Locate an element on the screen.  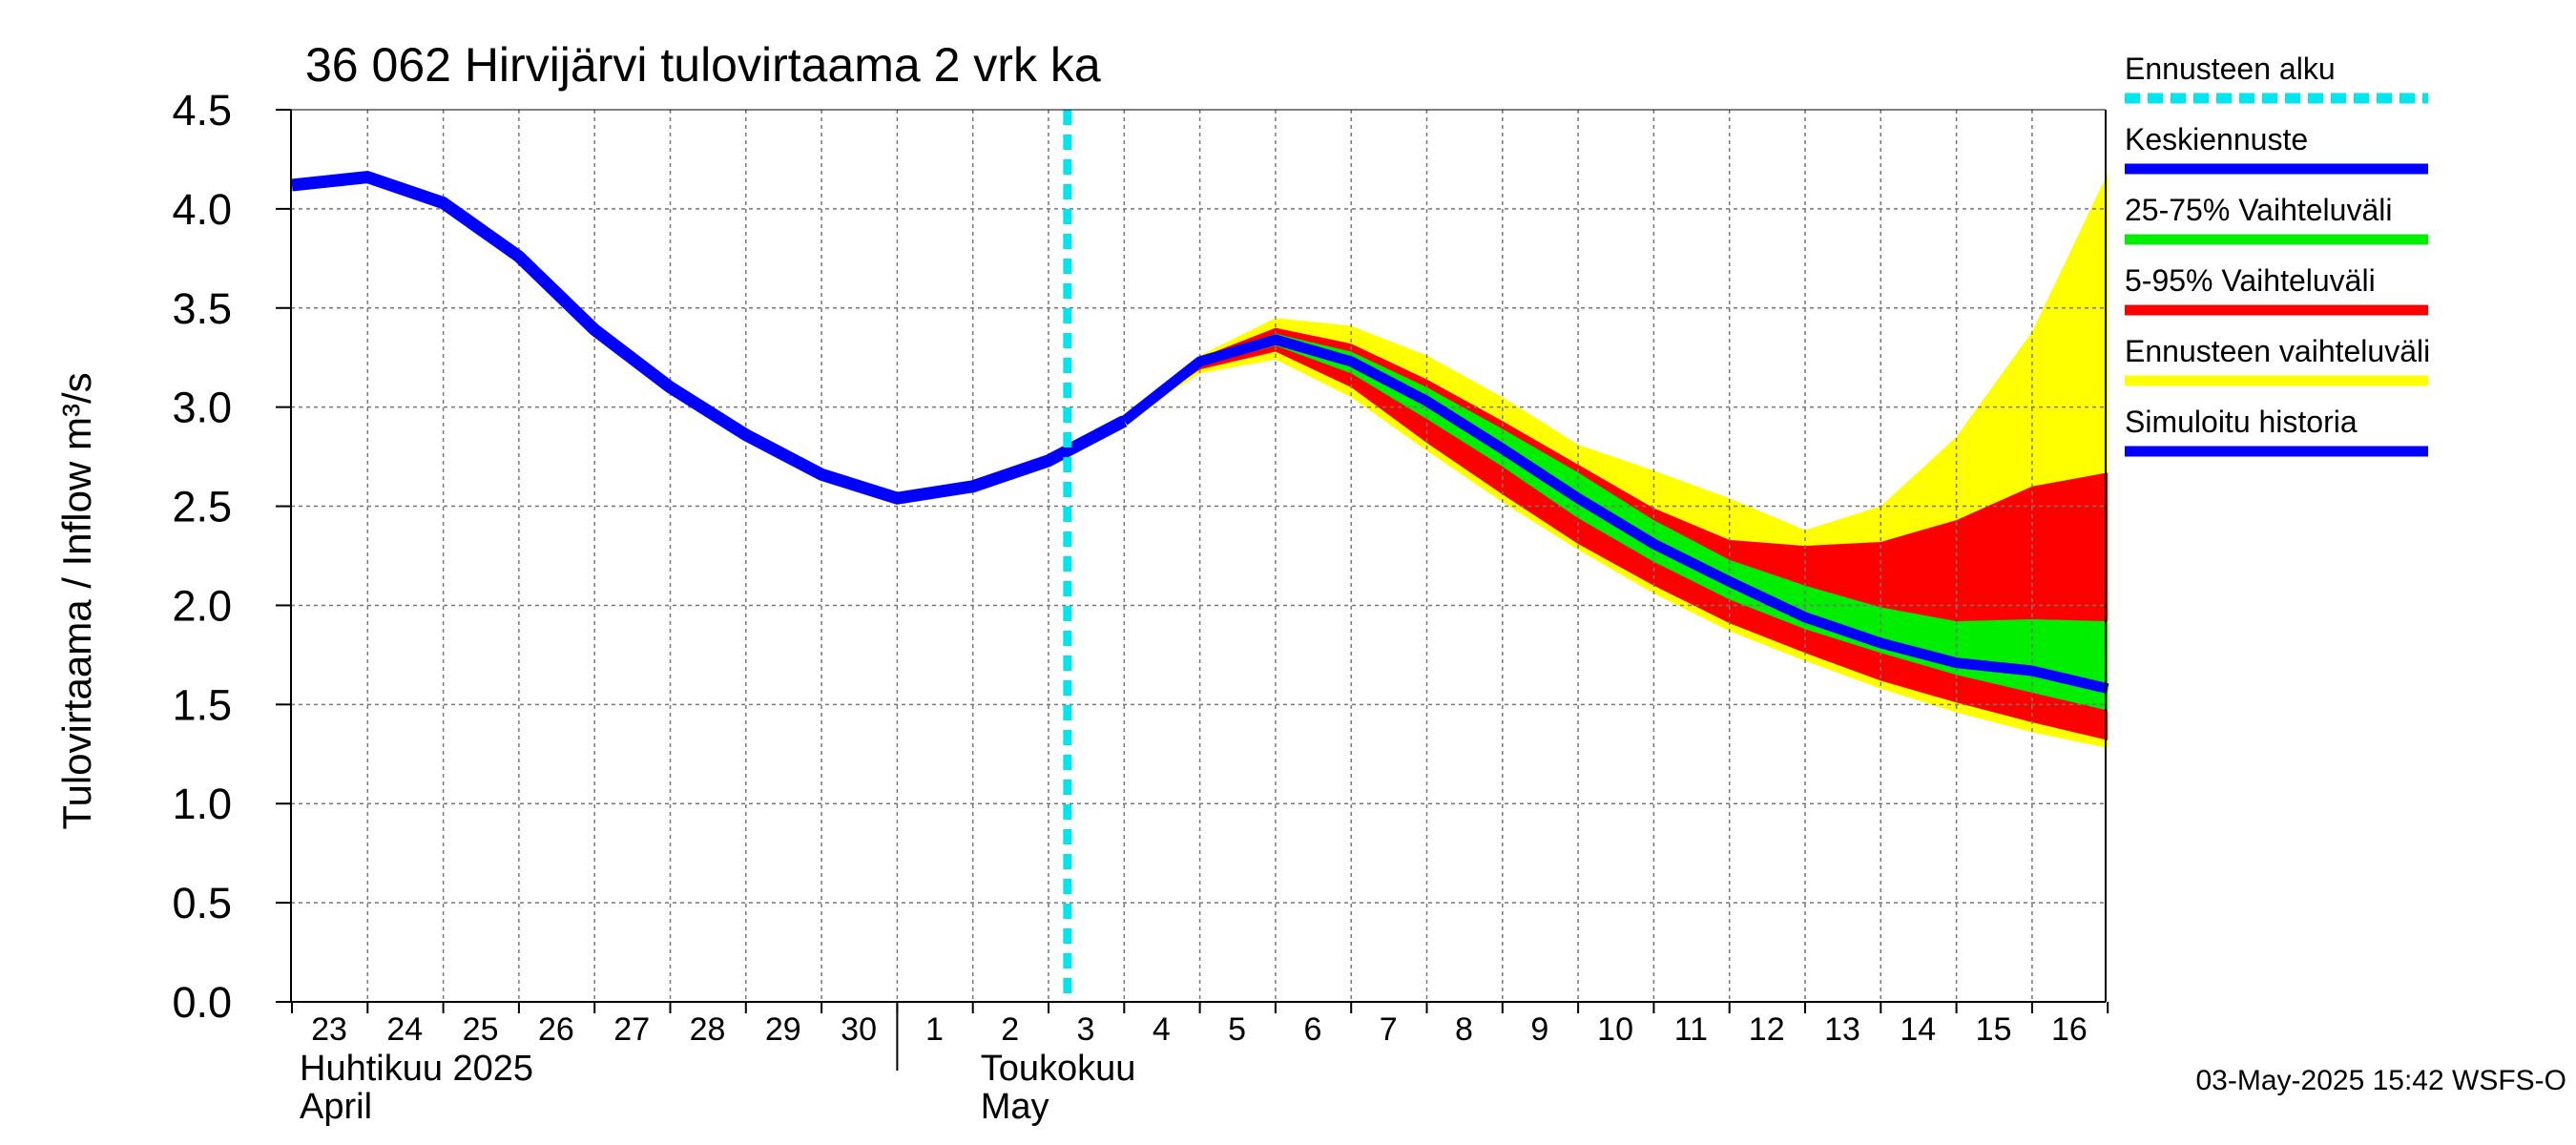
x-tick-label: 23 is located at coordinates (329, 1029).